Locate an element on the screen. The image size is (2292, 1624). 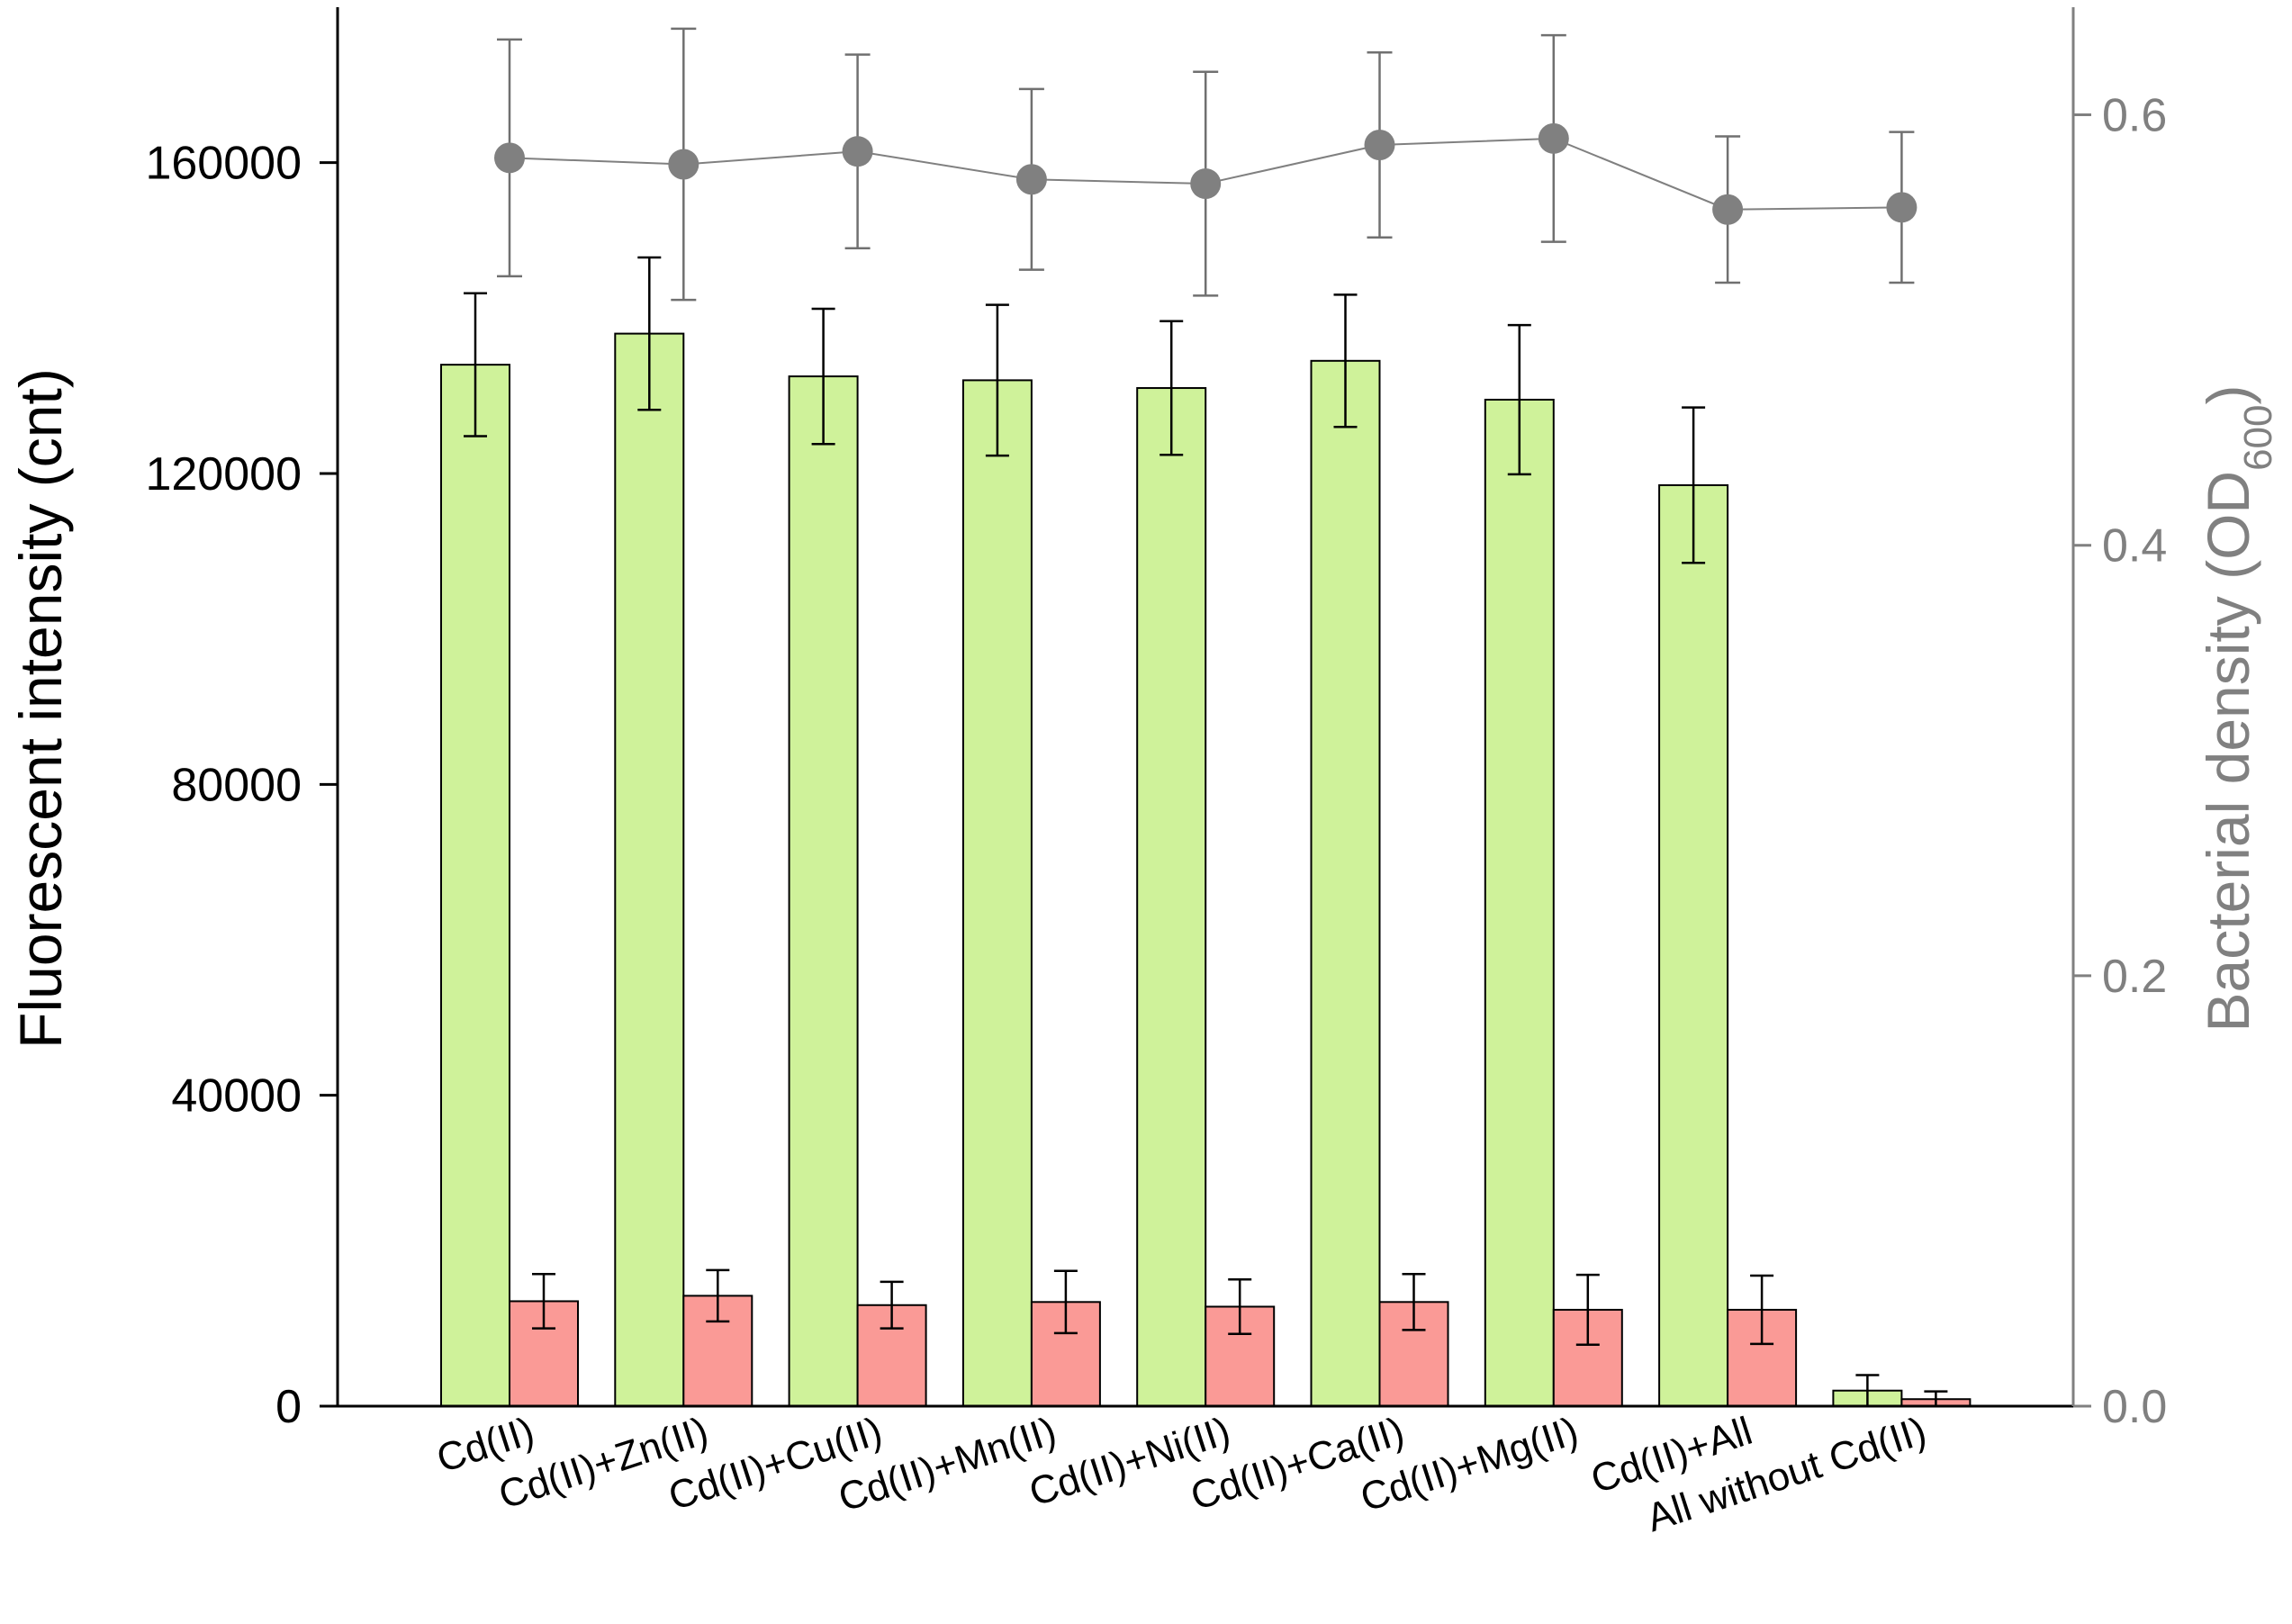
od-line-layer is located at coordinates (1206, 164).